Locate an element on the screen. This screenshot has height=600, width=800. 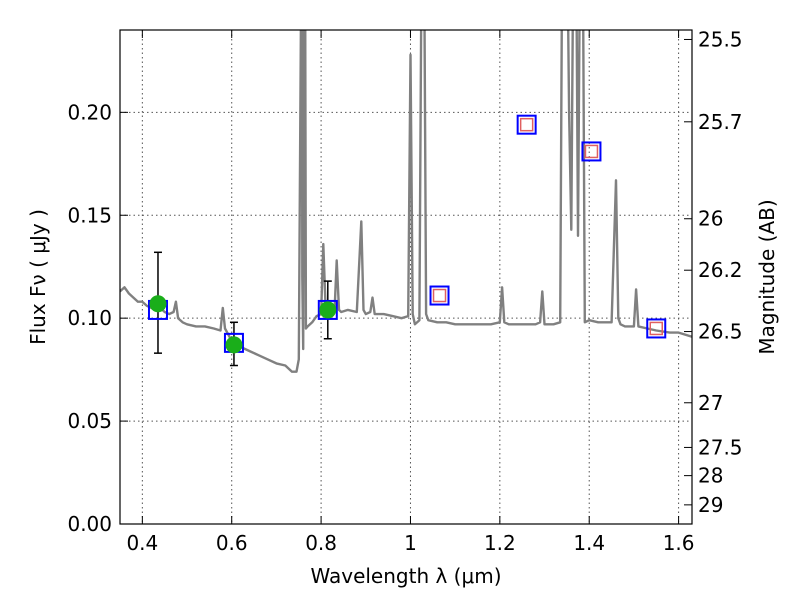
y-tick-label: 0.15 is located at coordinates (89, 215).